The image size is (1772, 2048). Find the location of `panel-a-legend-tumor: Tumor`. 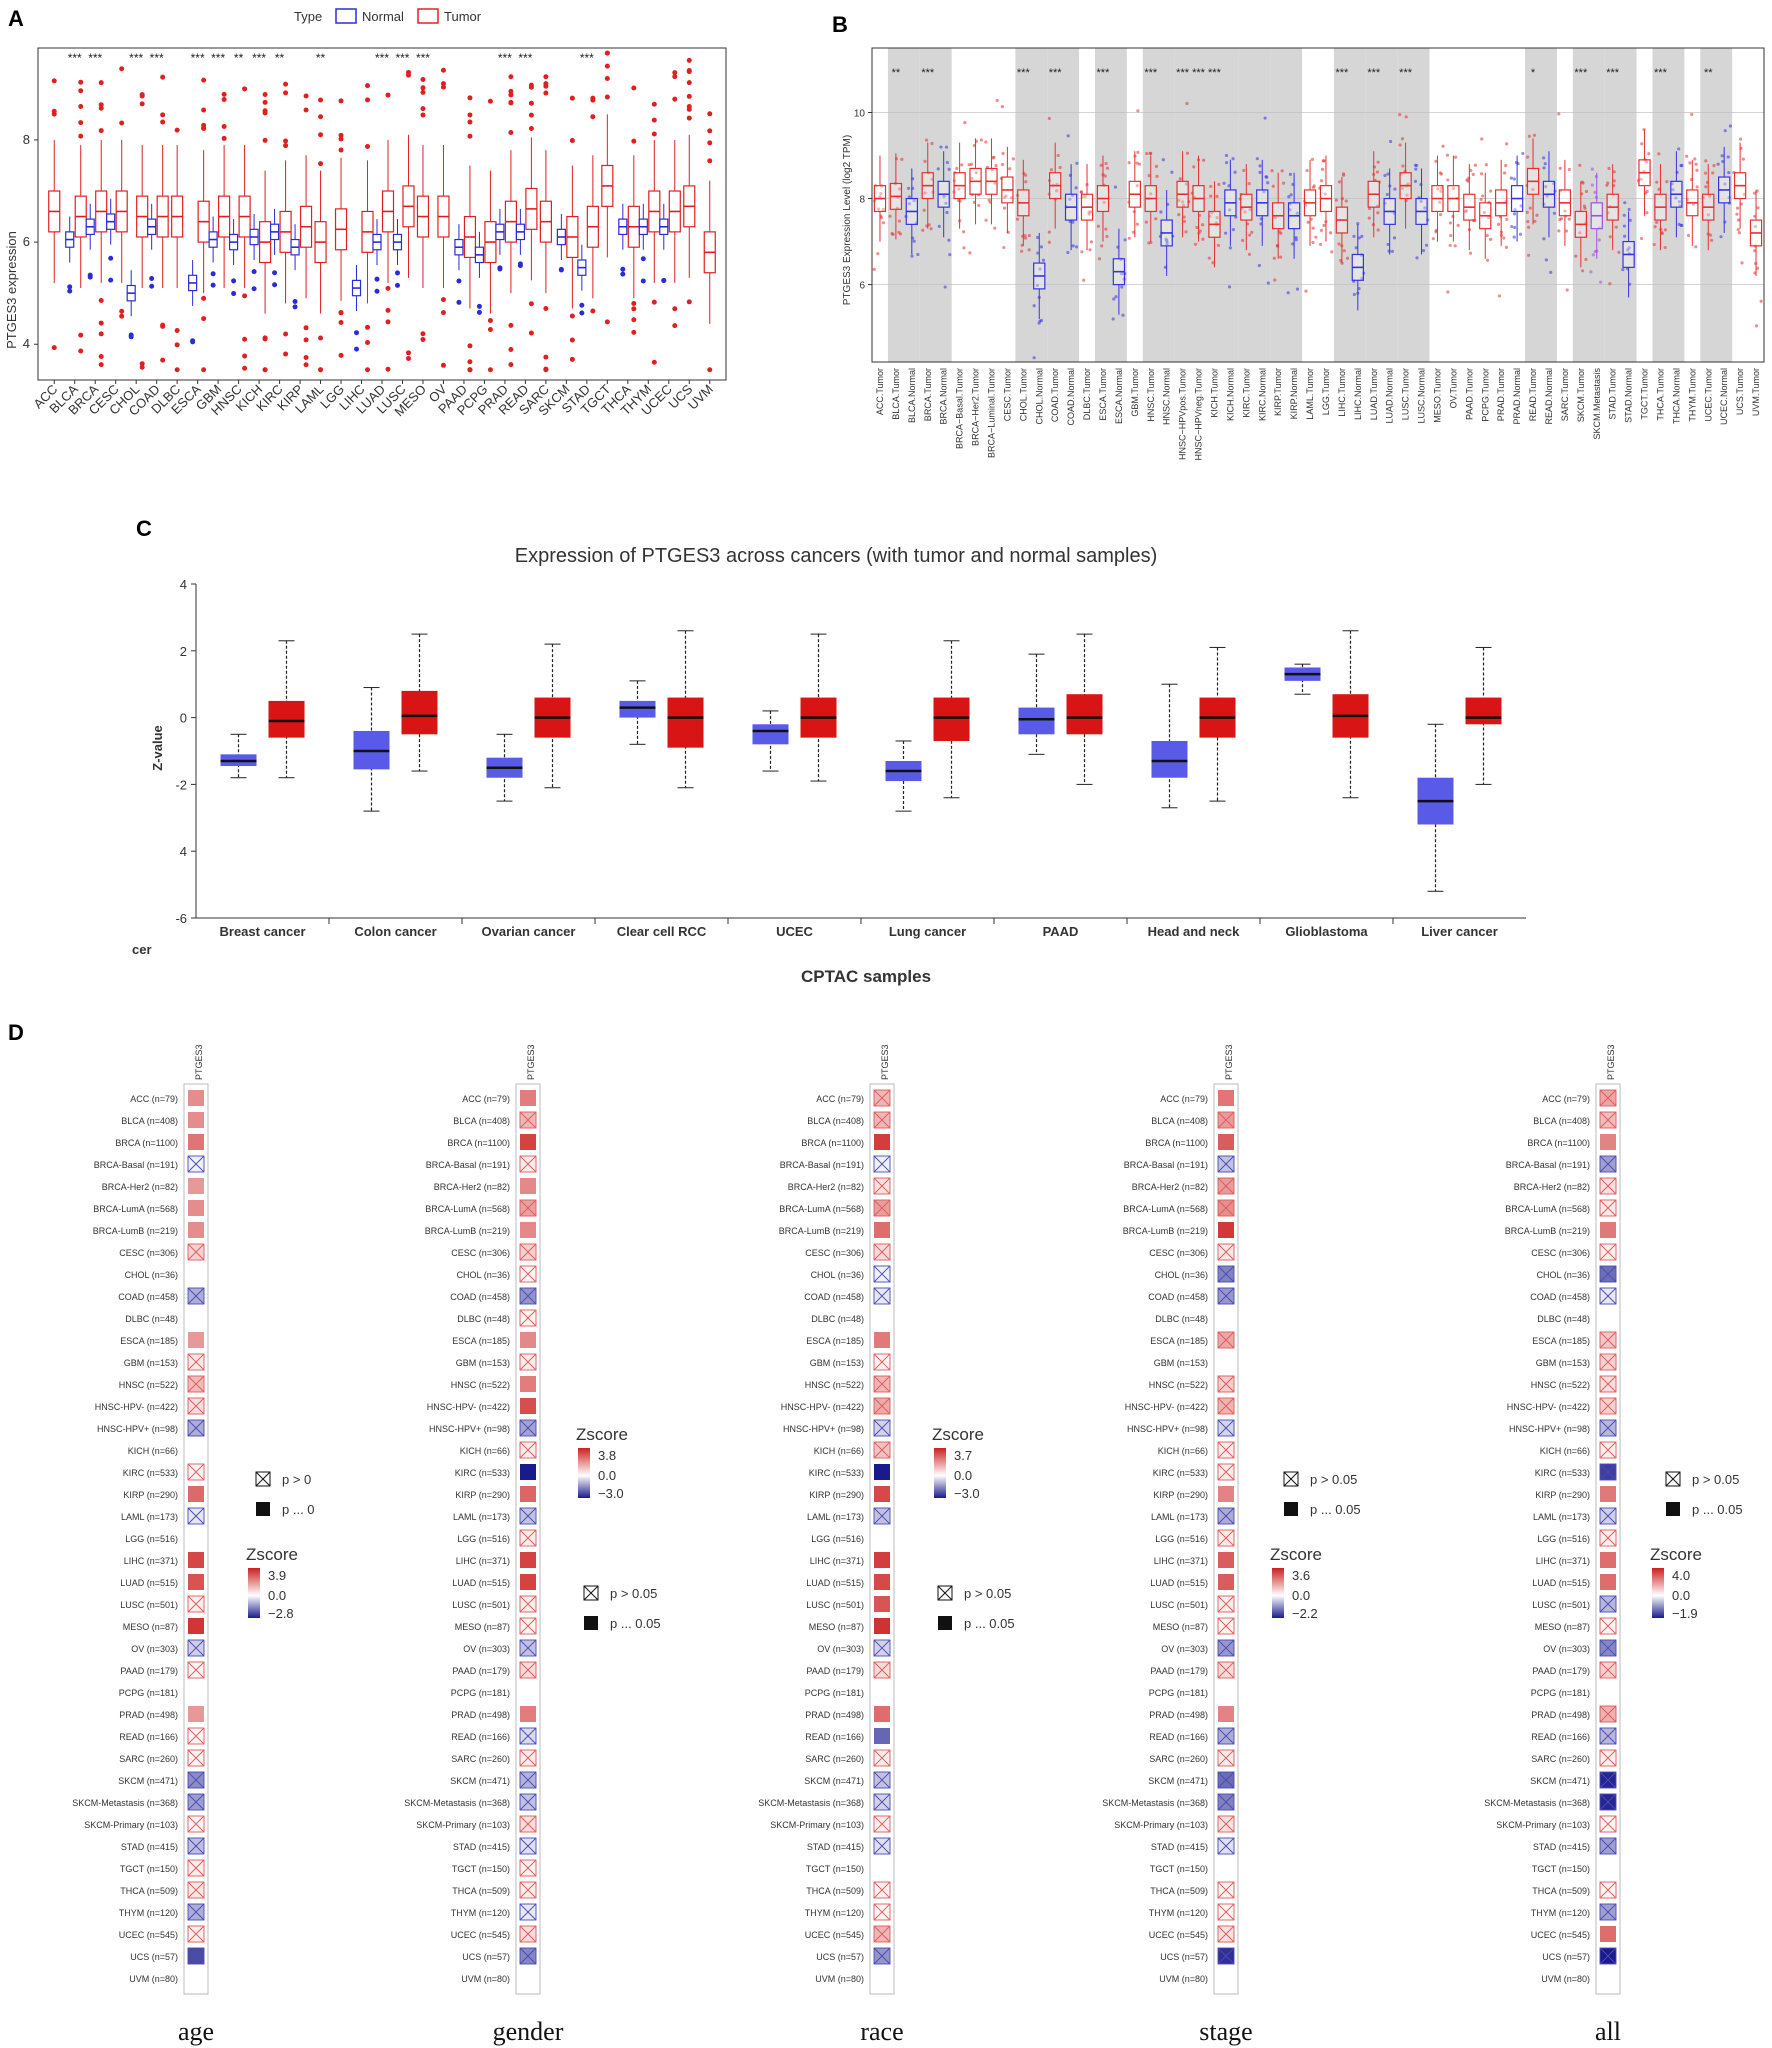

panel-a-legend-tumor: Tumor is located at coordinates (463, 16).